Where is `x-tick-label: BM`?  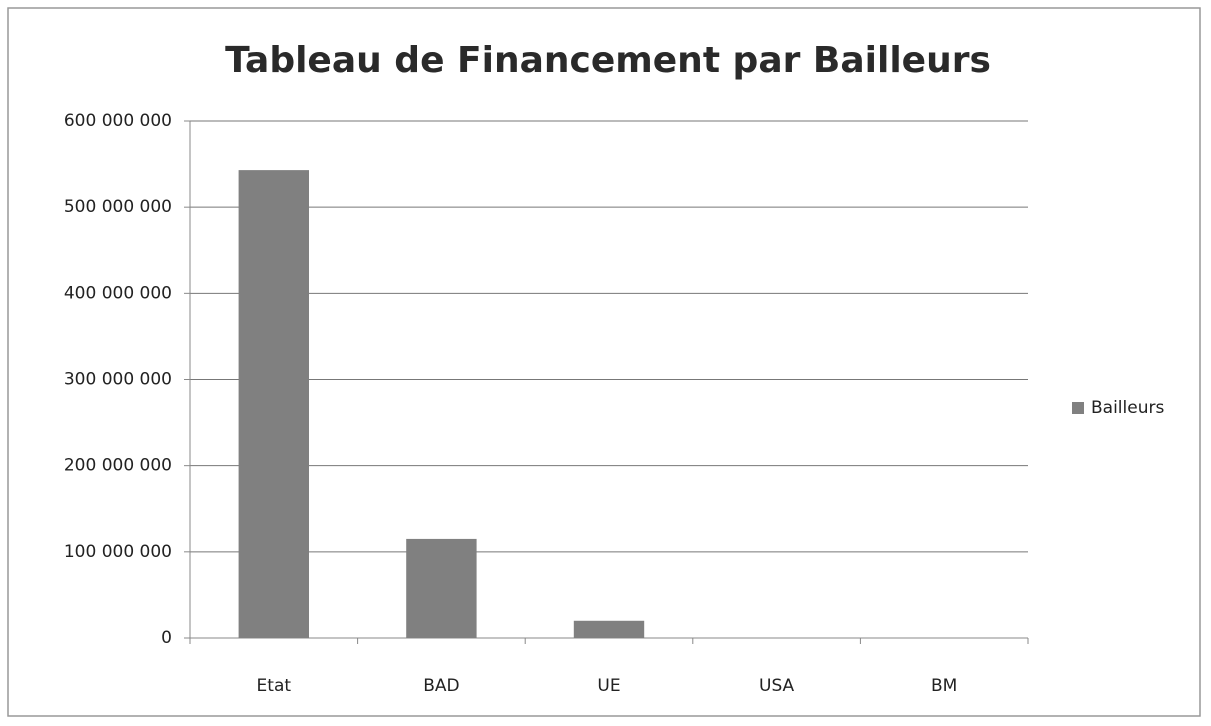
x-tick-label: BM is located at coordinates (944, 686).